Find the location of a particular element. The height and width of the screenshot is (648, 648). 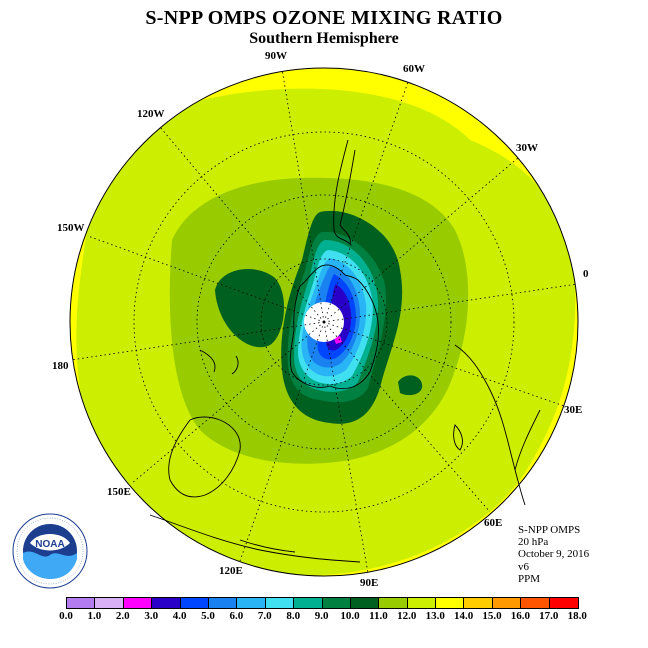

colorbar-tick-label: 4.0 is located at coordinates (179, 616).